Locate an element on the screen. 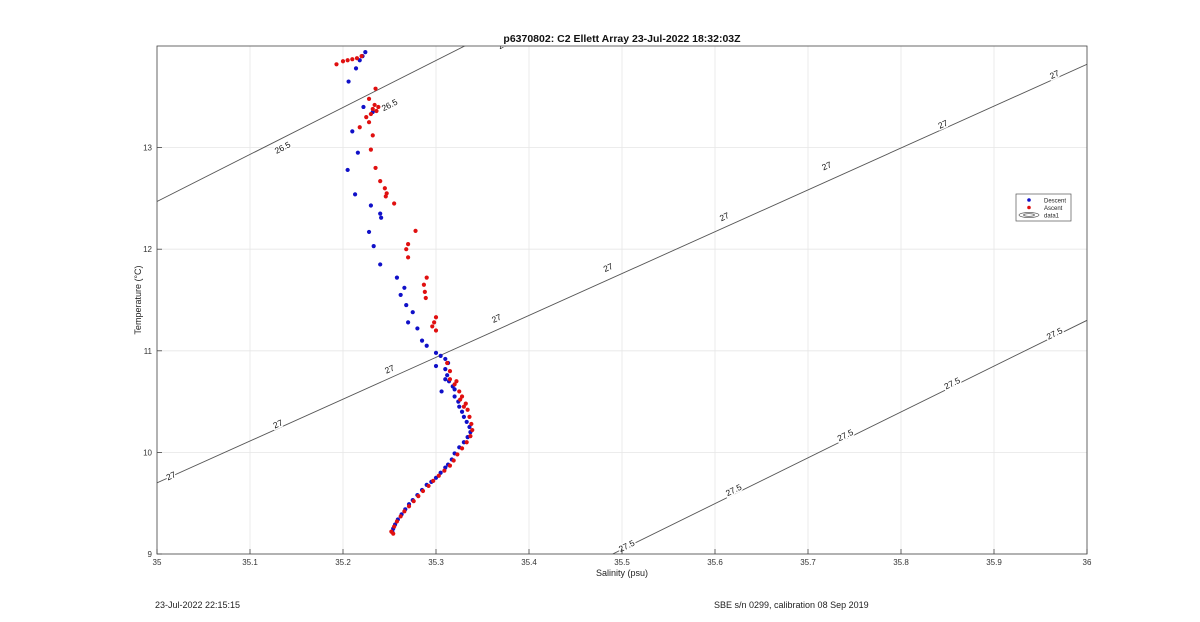  x-tick-label: 36 is located at coordinates (1087, 562).